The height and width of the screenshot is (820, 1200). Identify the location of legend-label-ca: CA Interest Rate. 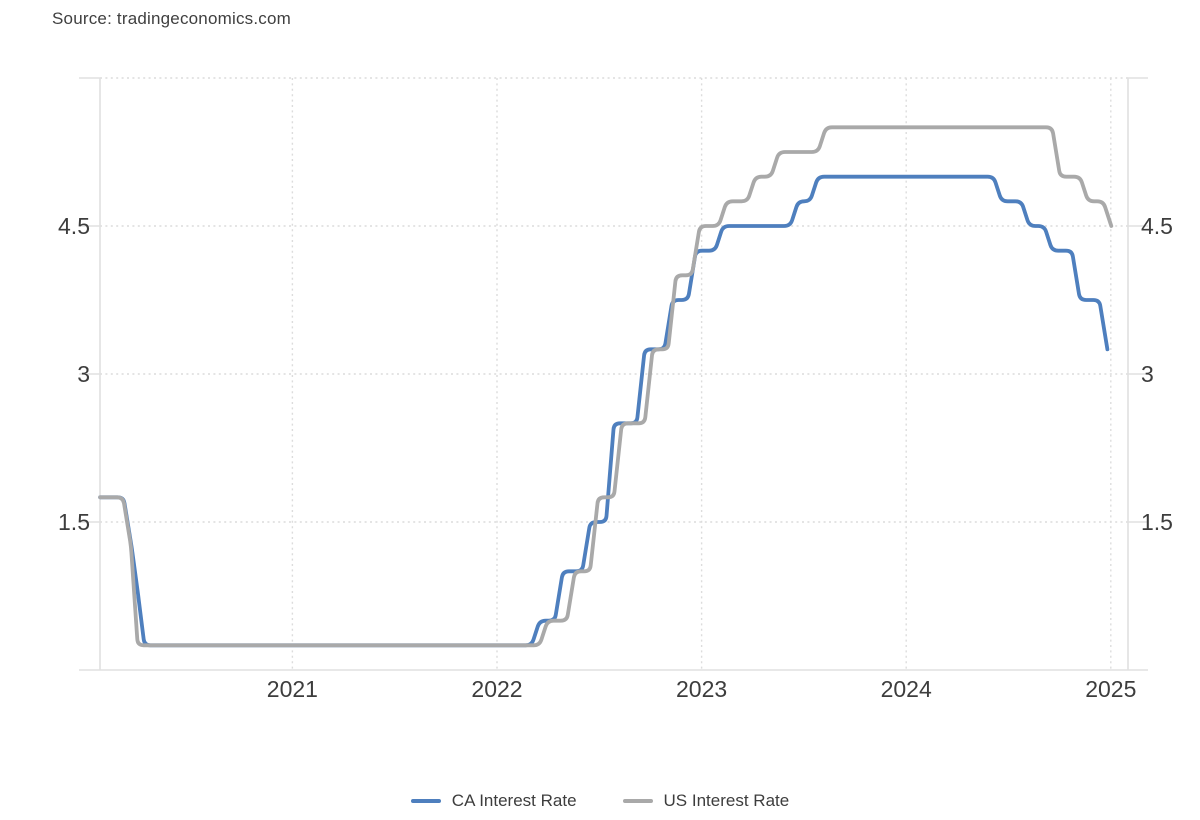
(514, 800).